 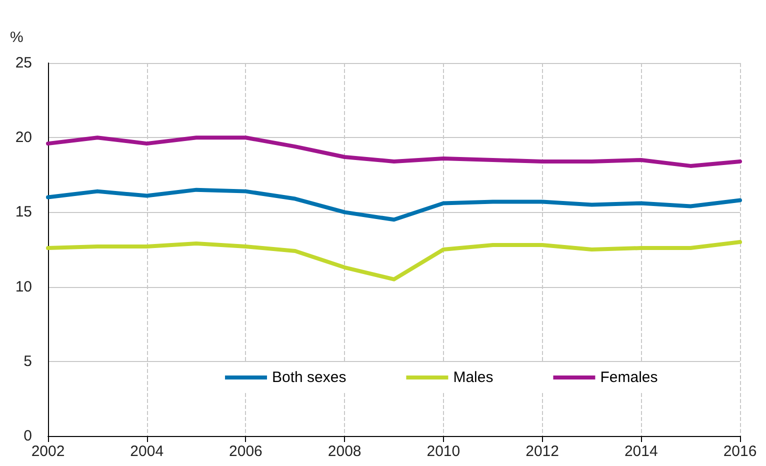 What do you see at coordinates (629, 377) in the screenshot?
I see `legend-label: Females` at bounding box center [629, 377].